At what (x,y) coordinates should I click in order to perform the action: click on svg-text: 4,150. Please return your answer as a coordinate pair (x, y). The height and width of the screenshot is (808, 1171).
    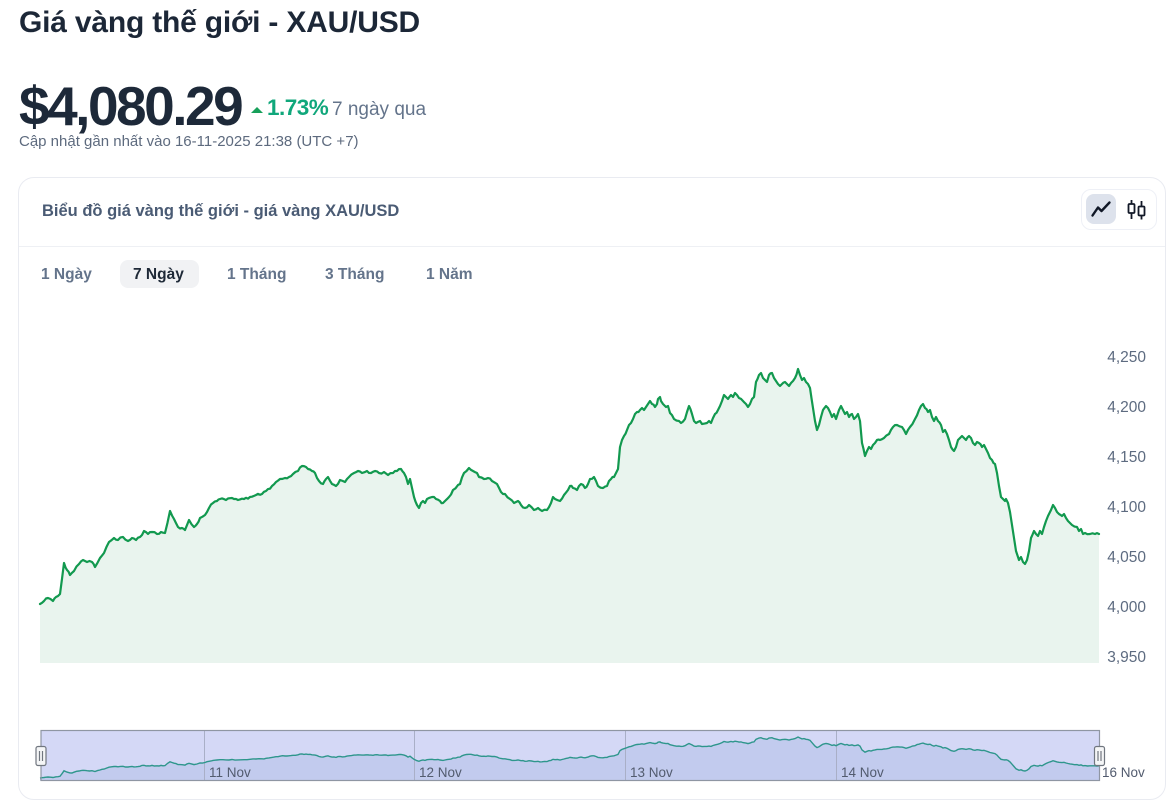
    Looking at the image, I should click on (1126, 457).